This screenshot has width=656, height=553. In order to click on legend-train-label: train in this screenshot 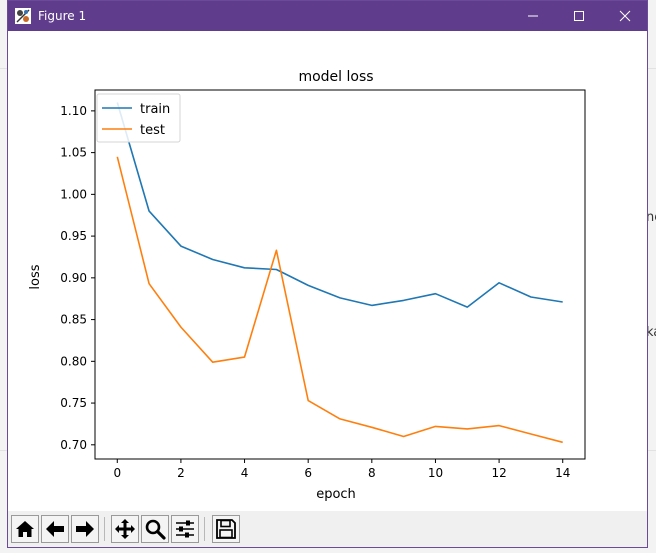, I will do `click(155, 109)`.